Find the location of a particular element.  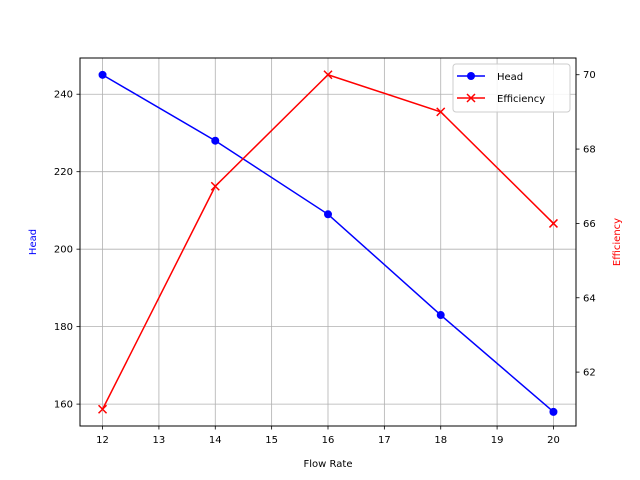

y-left-axis-ticks: 160 180 200 220 240 is located at coordinates (67, 250).